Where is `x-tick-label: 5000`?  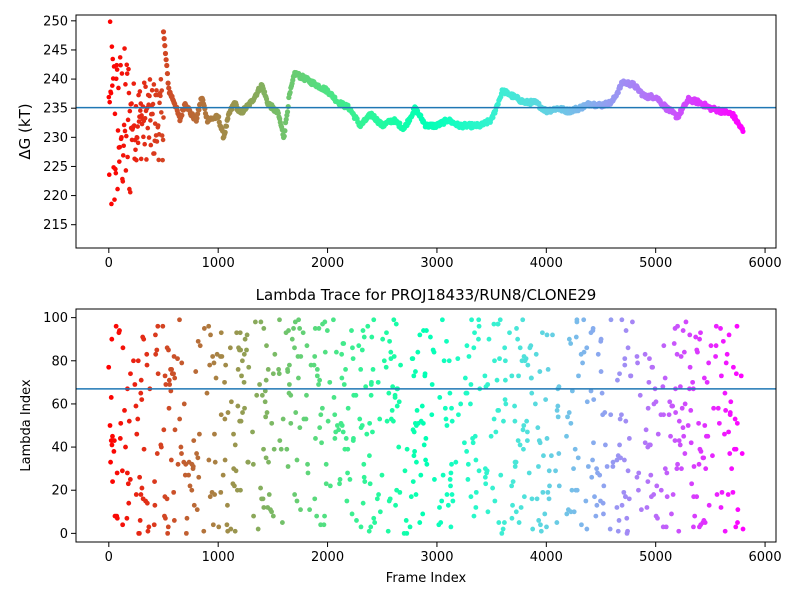 x-tick-label: 5000 is located at coordinates (655, 263).